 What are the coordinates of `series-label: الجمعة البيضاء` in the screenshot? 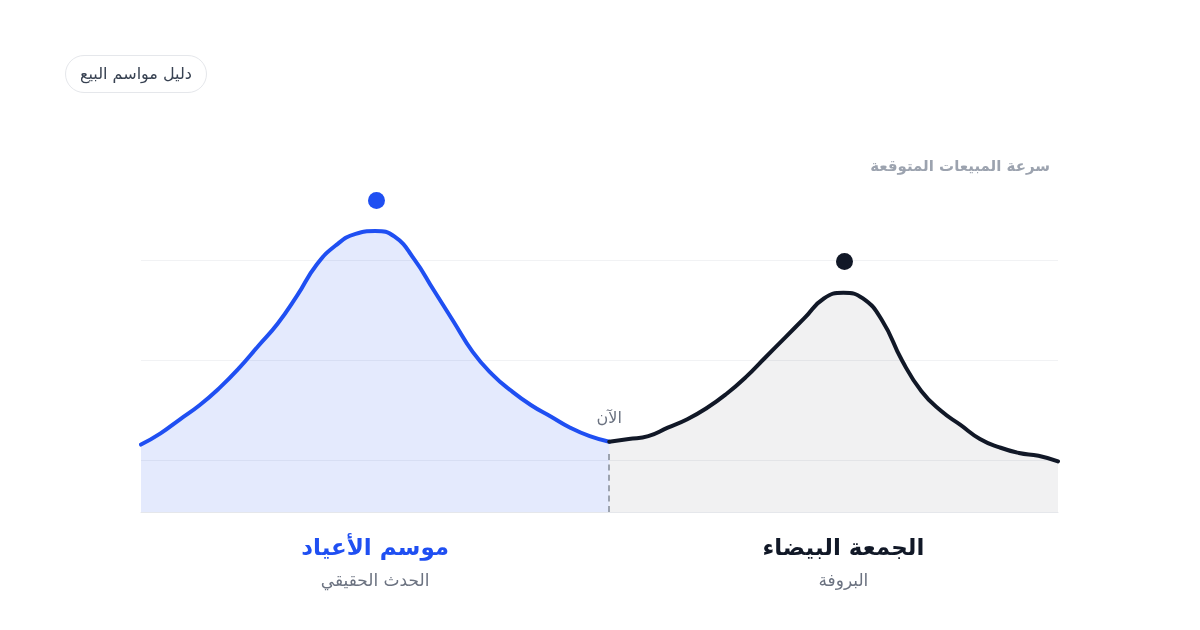 It's located at (843, 548).